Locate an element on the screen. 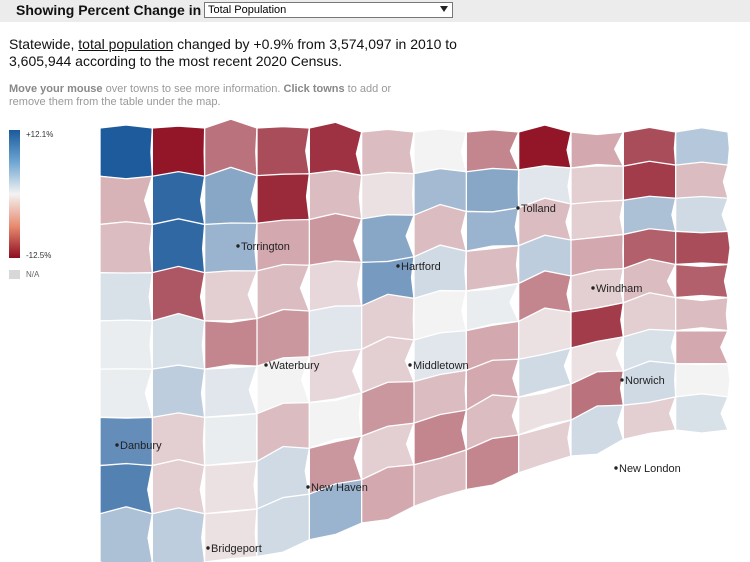  city-label-7: Danbury is located at coordinates (141, 446).